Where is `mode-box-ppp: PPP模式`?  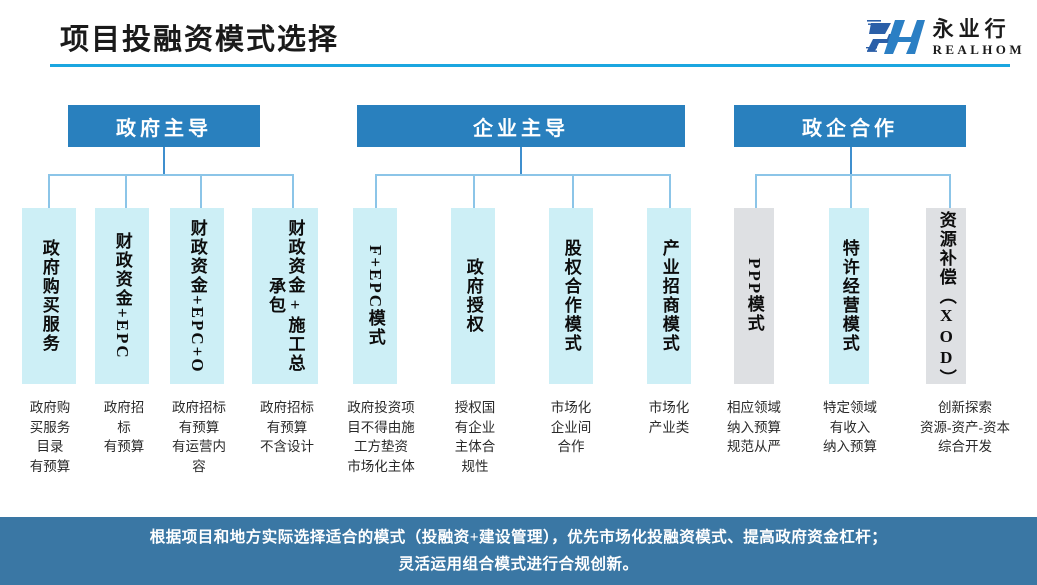
mode-box-ppp: PPP模式 is located at coordinates (754, 296).